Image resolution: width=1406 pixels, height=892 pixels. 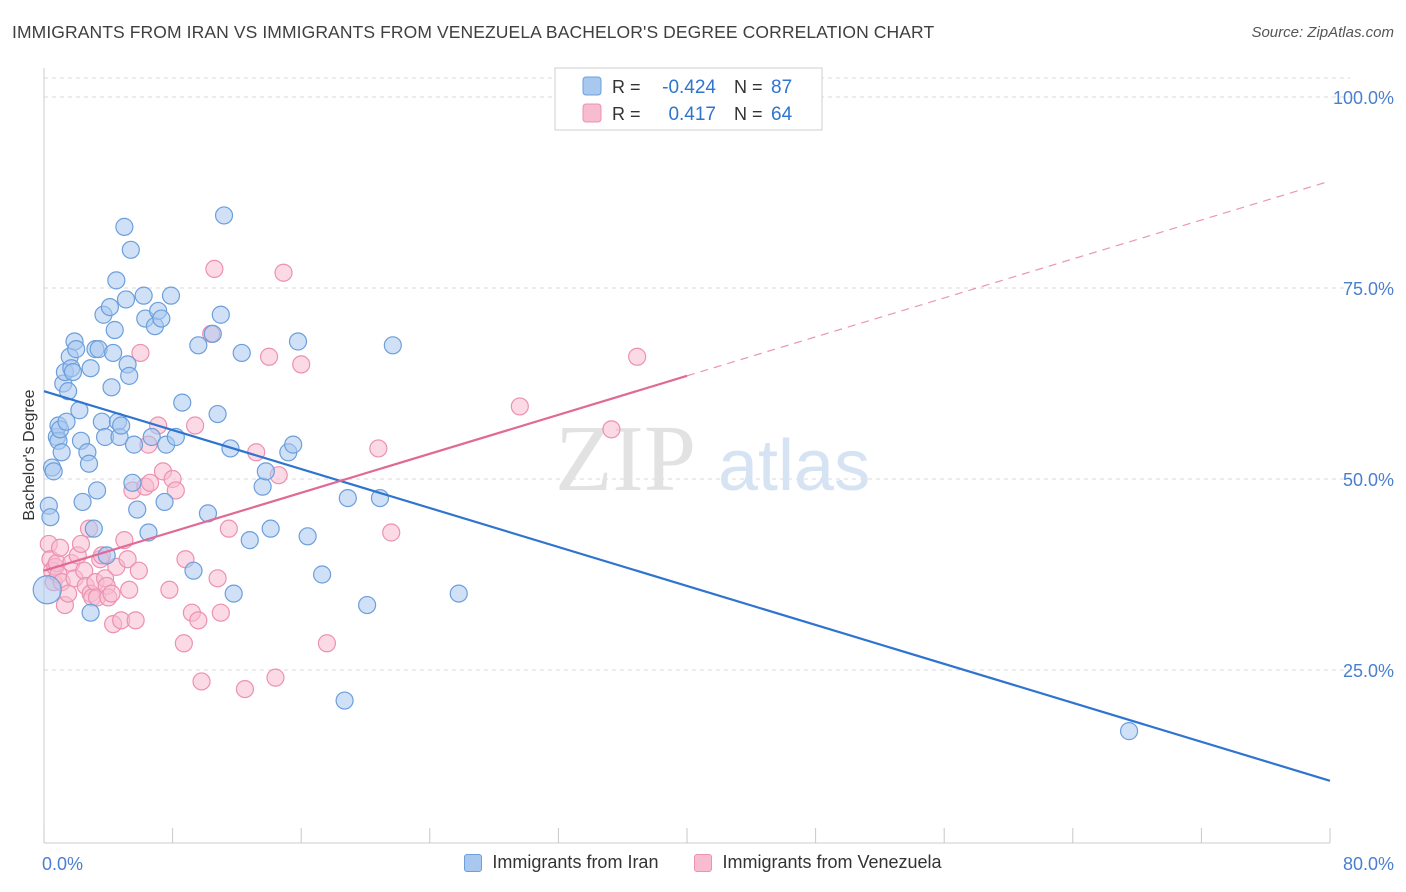 I want to click on legend-swatch-iran, so click(x=592, y=86).